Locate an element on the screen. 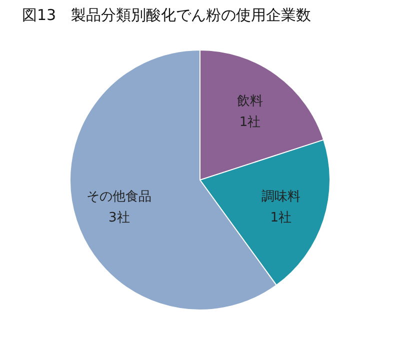 This screenshot has width=400, height=345. slice-label: 飲料 is located at coordinates (249, 102).